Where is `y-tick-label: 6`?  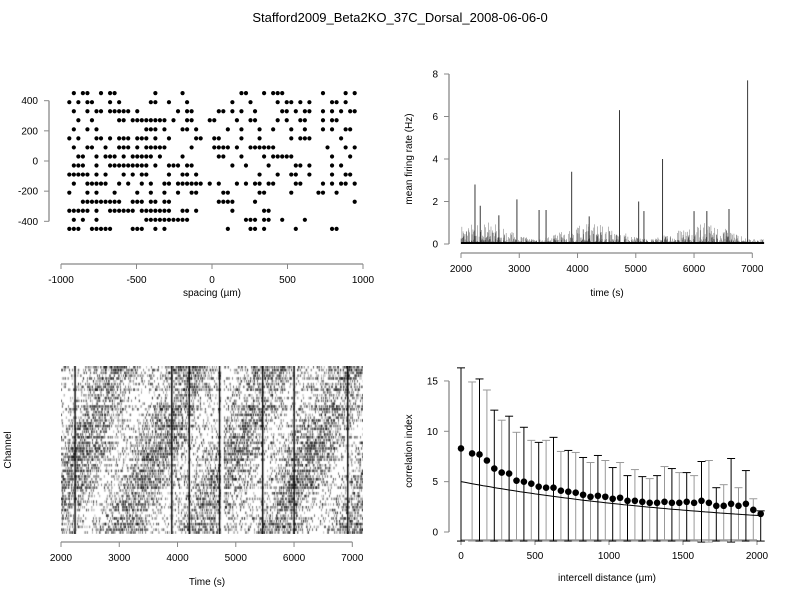
y-tick-label: 6 is located at coordinates (435, 117).